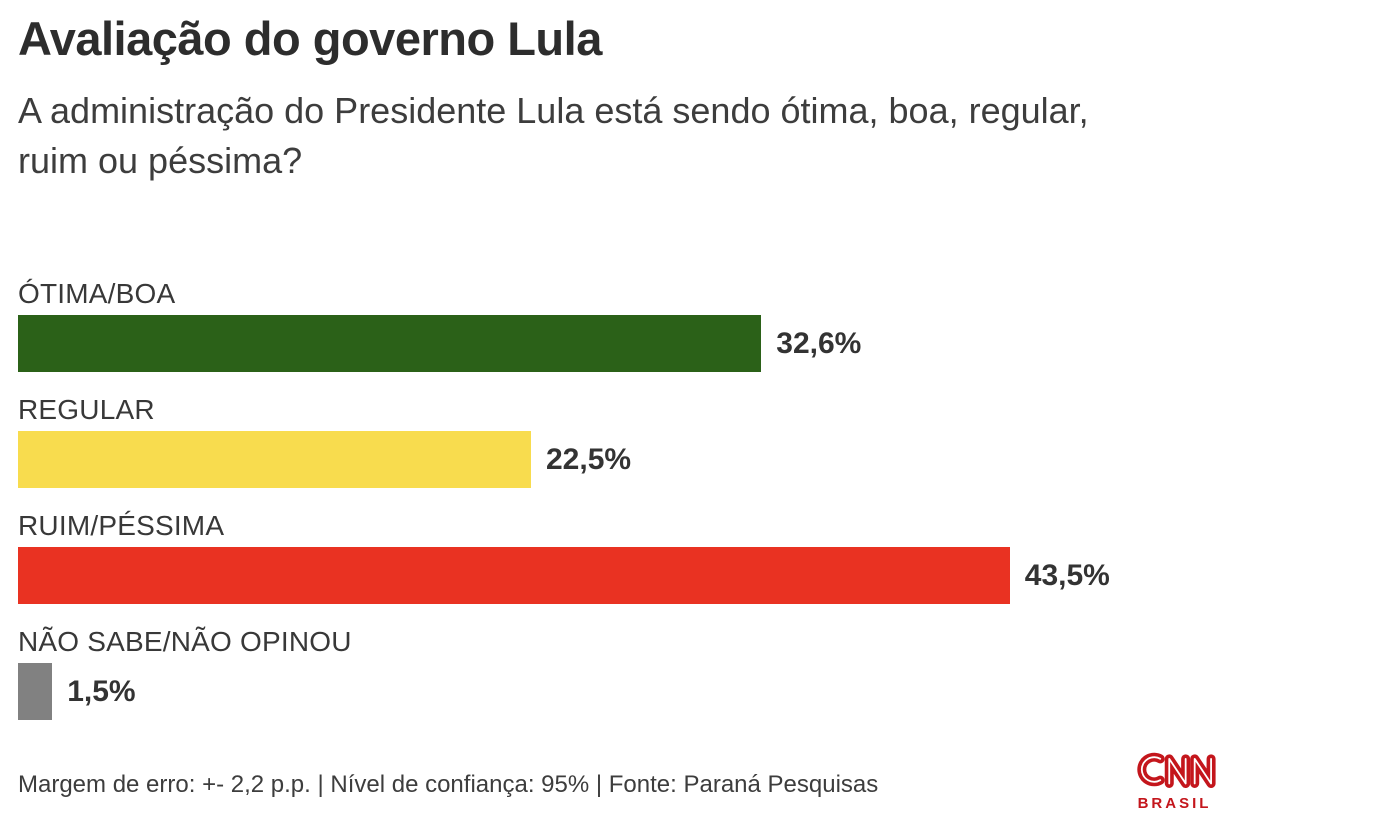  Describe the element at coordinates (1174, 803) in the screenshot. I see `cnn-brasil-label: BRASIL` at that location.